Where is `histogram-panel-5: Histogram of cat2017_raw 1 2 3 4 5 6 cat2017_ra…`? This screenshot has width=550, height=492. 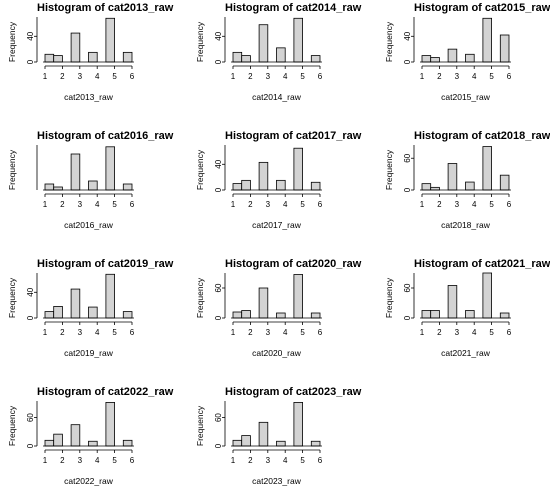
histogram-panel-5: Histogram of cat2017_raw 1 2 3 4 5 6 cat2017_ra… is located at coordinates (278, 180).